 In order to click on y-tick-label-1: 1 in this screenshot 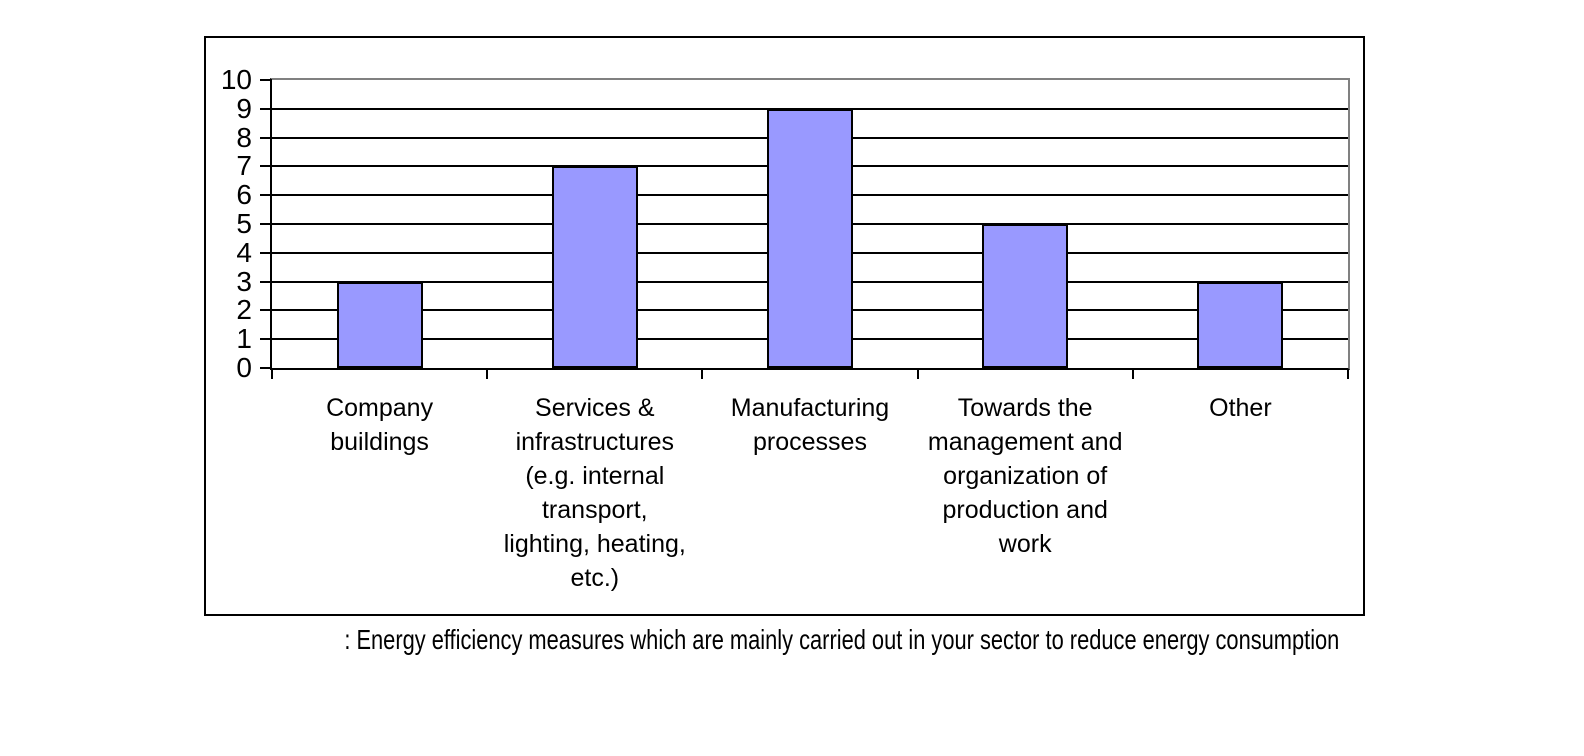, I will do `click(244, 339)`.